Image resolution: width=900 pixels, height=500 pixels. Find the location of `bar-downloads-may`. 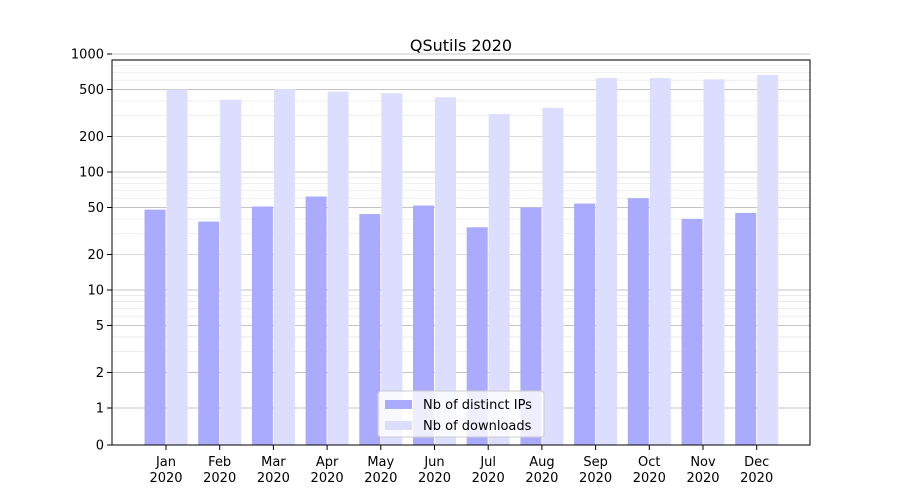

bar-downloads-may is located at coordinates (392, 269).